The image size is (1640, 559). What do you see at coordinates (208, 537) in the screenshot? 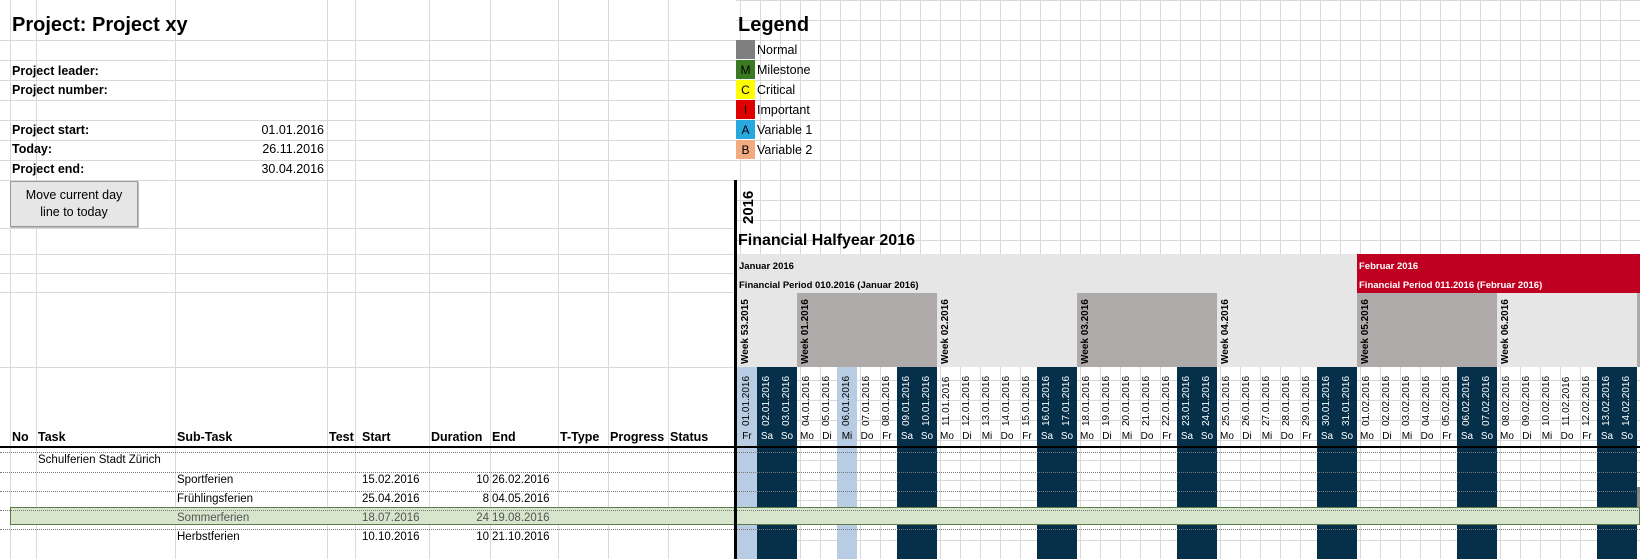
I see `subtask-cell: Herbstferien` at bounding box center [208, 537].